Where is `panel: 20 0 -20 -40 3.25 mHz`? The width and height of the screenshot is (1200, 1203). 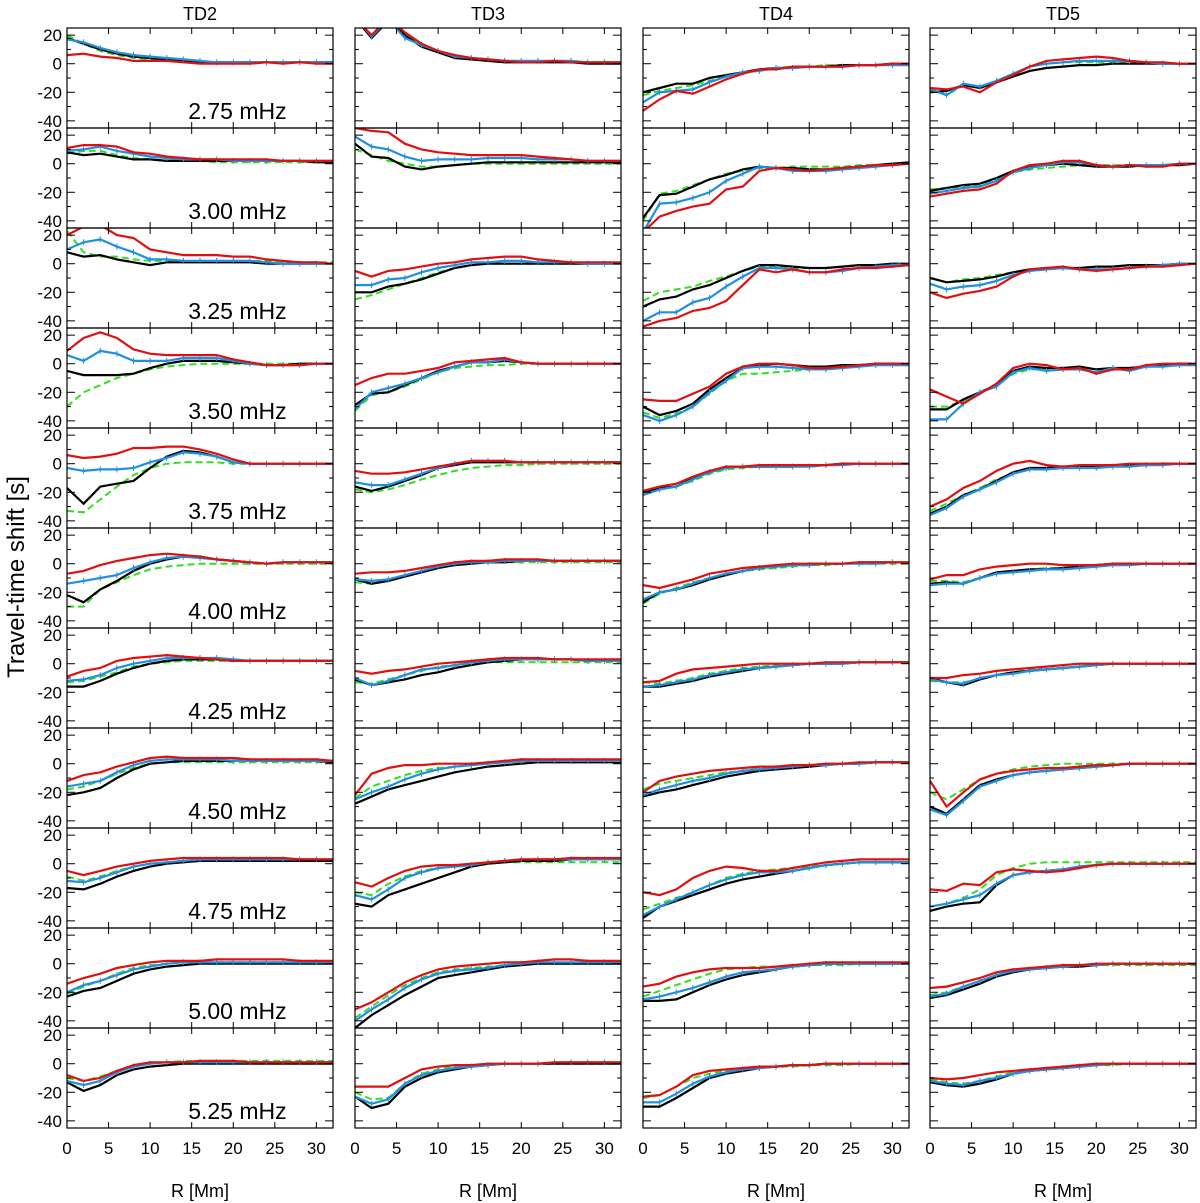
panel: 20 0 -20 -40 3.25 mHz is located at coordinates (185, 278).